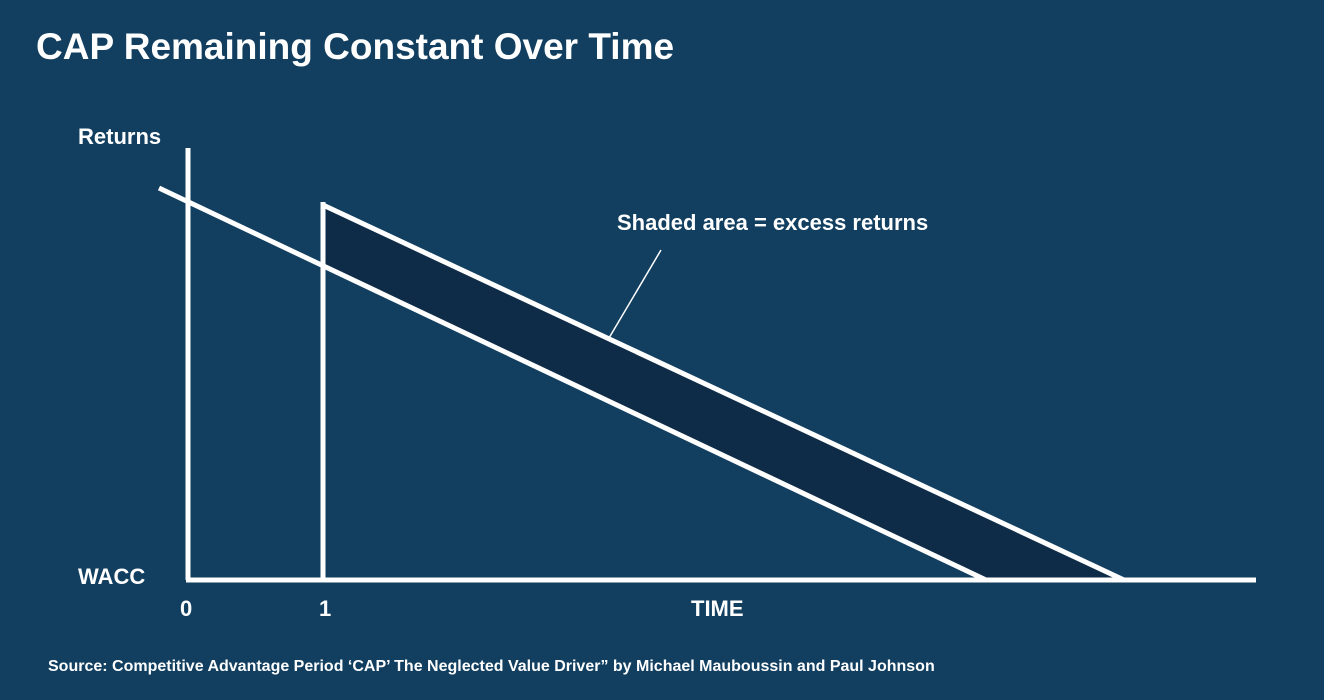  What do you see at coordinates (355, 46) in the screenshot?
I see `page-title: CAP Remaining Constant Over Time` at bounding box center [355, 46].